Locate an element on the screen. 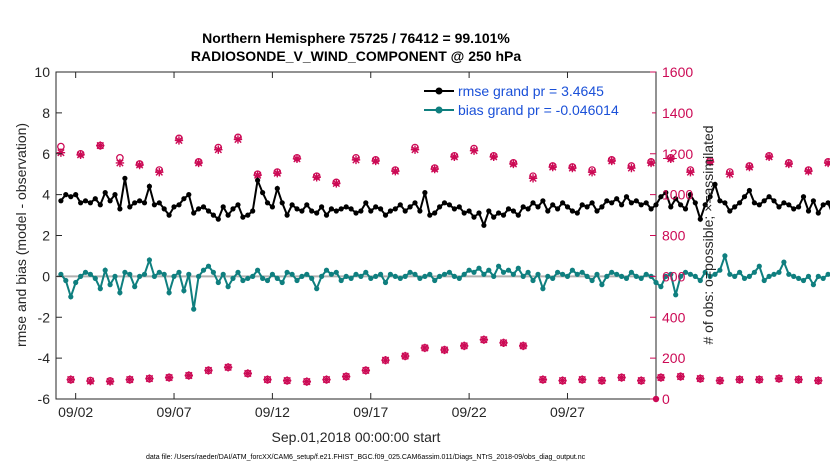 Image resolution: width=830 pixels, height=470 pixels. bias-line is located at coordinates (445, 281).